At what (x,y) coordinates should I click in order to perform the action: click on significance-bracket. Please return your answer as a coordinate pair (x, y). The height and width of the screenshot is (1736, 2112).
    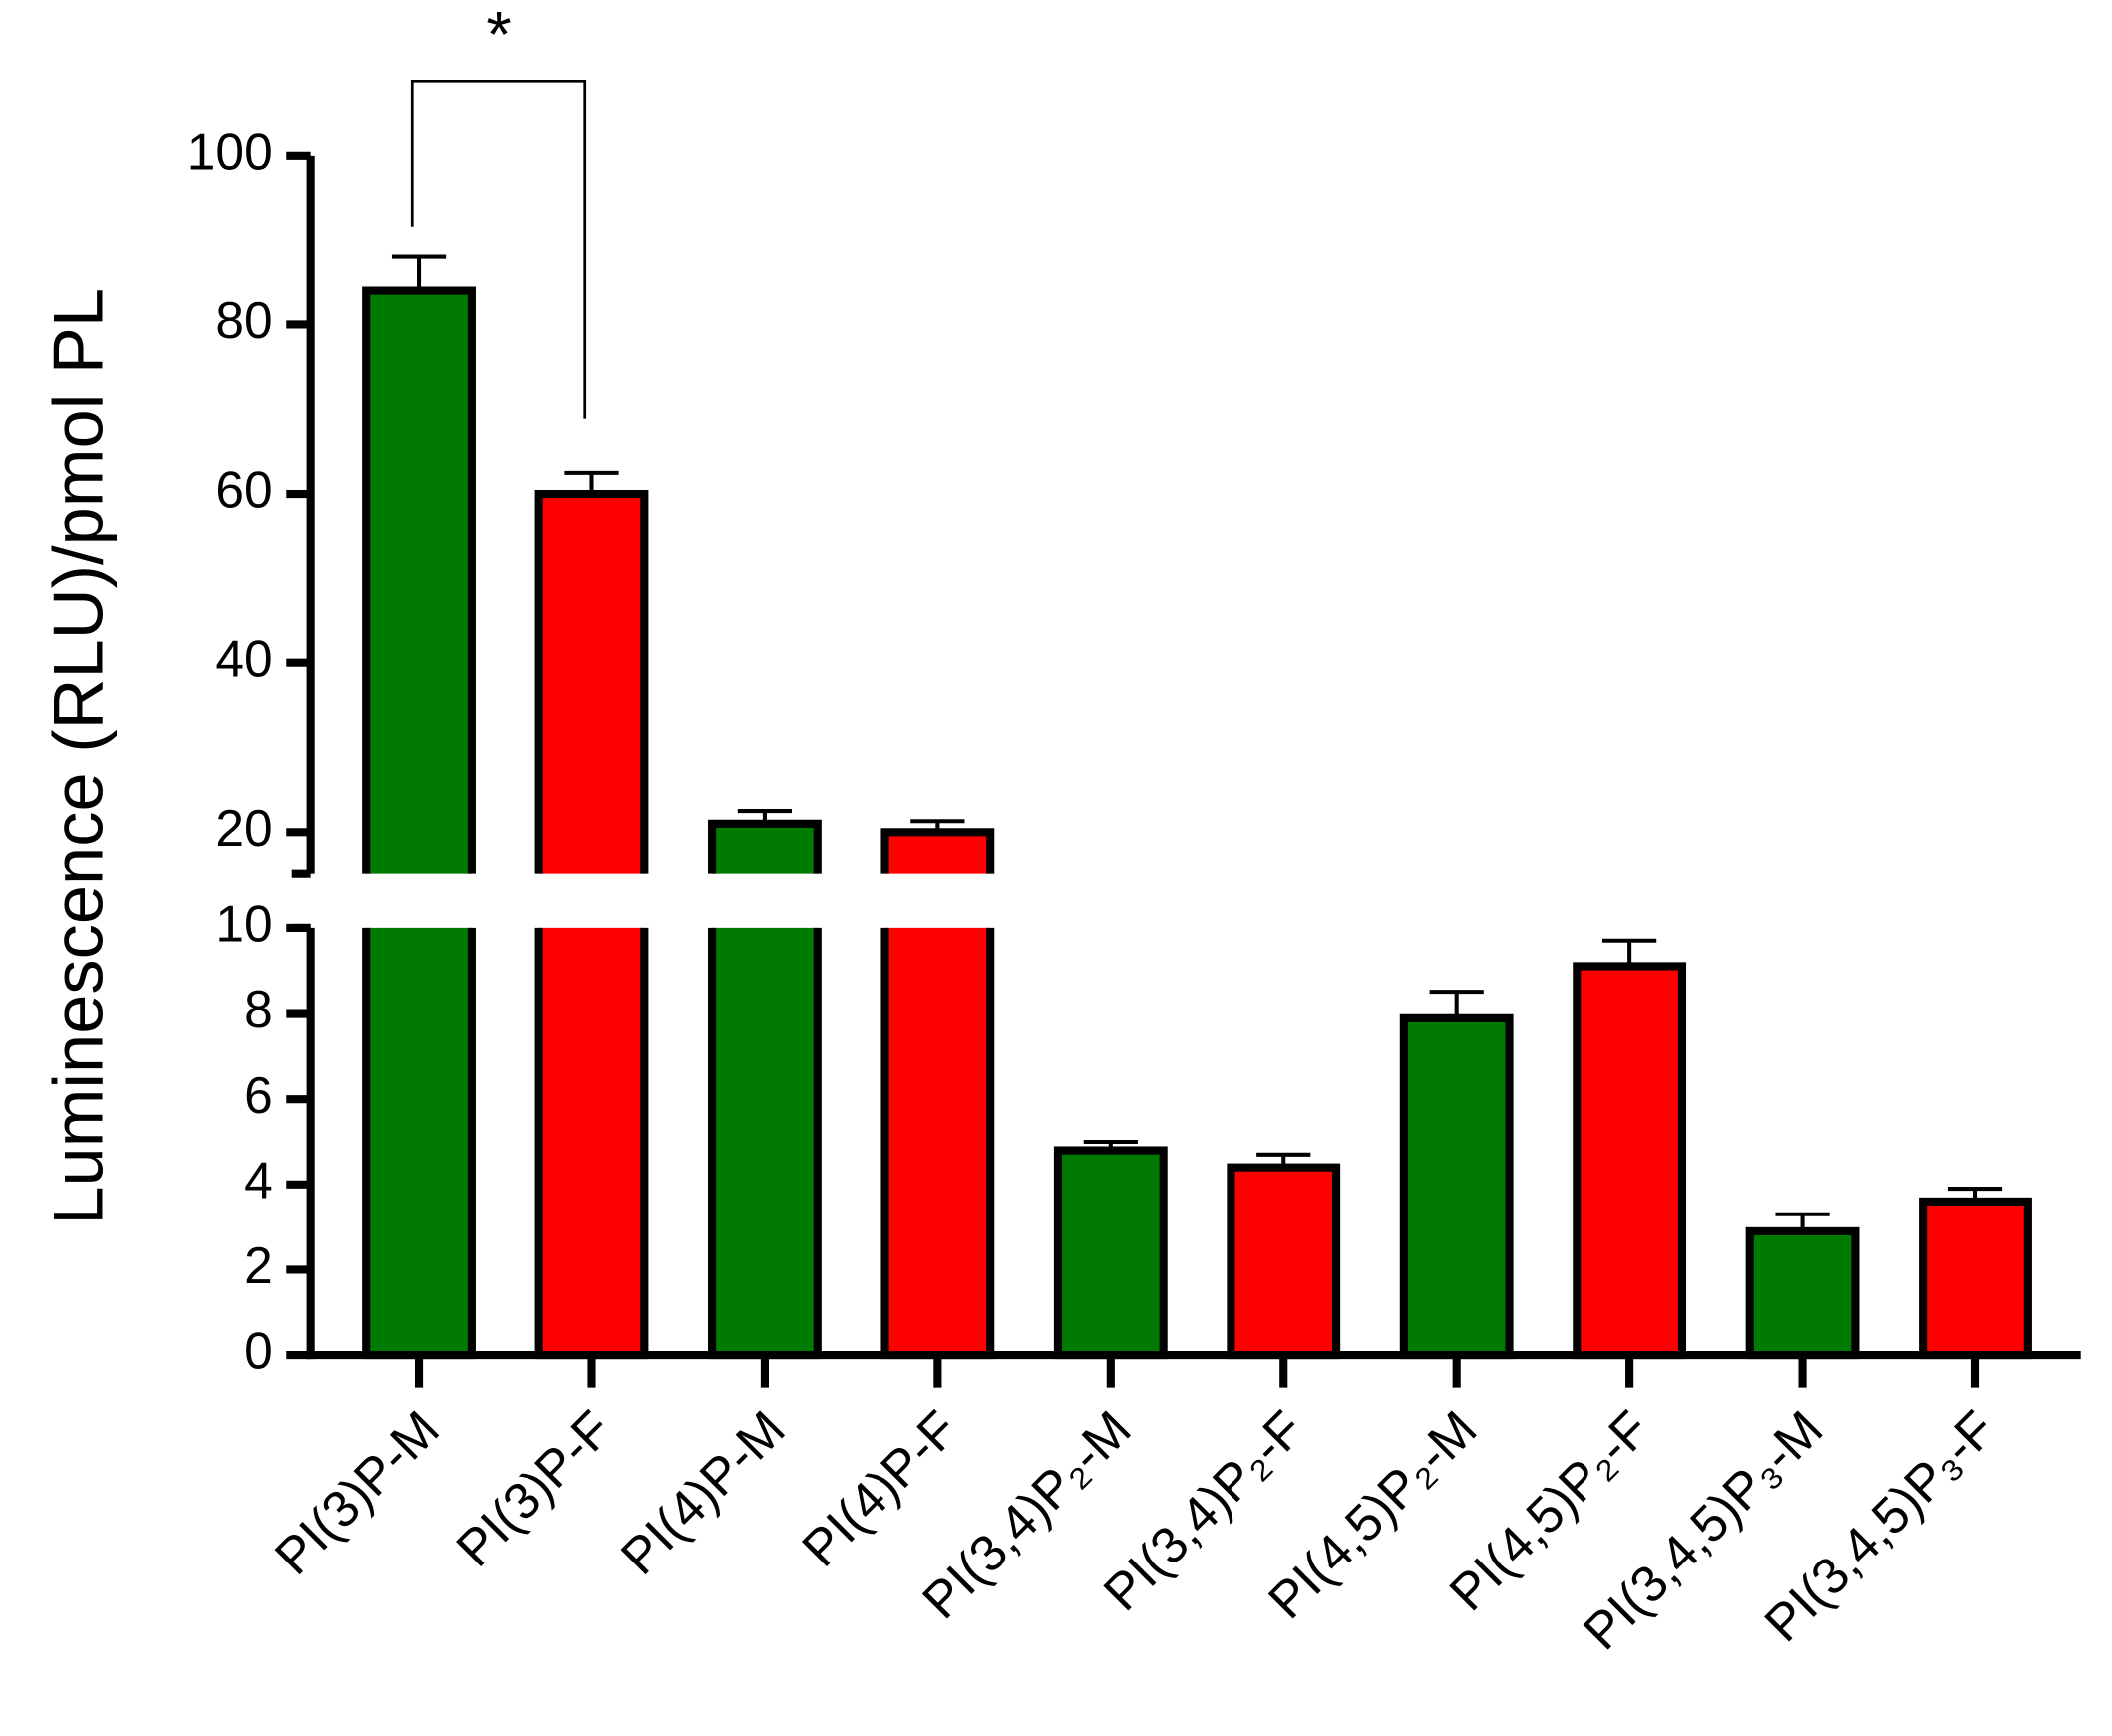
    Looking at the image, I should click on (499, 249).